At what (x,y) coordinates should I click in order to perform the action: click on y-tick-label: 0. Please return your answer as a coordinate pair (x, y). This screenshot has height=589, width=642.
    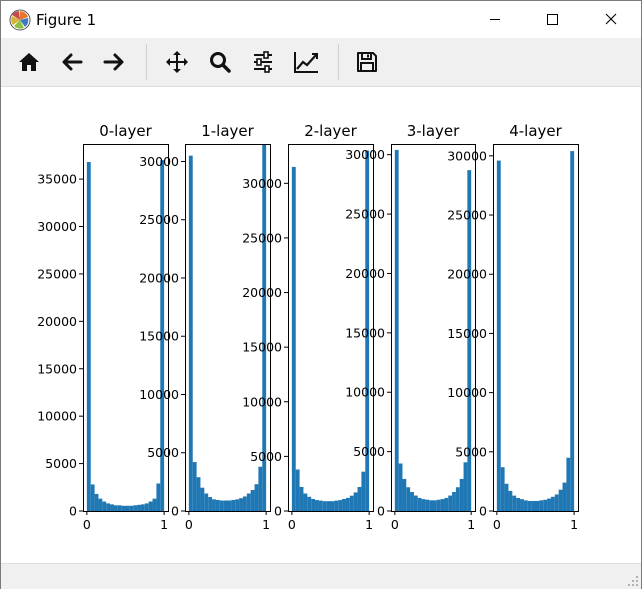
    Looking at the image, I should click on (73, 511).